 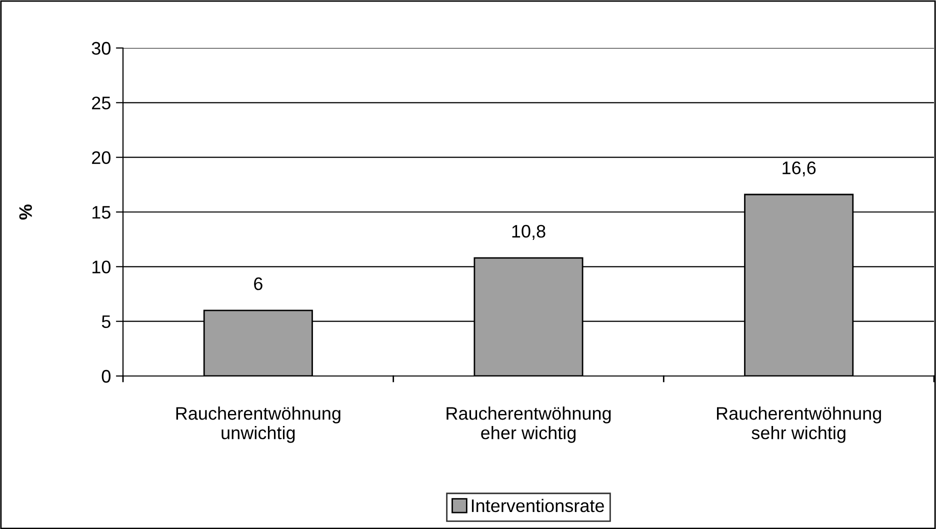 What do you see at coordinates (528, 424) in the screenshot?
I see `x-tick-label: Raucherentwöhnung eher wichtig` at bounding box center [528, 424].